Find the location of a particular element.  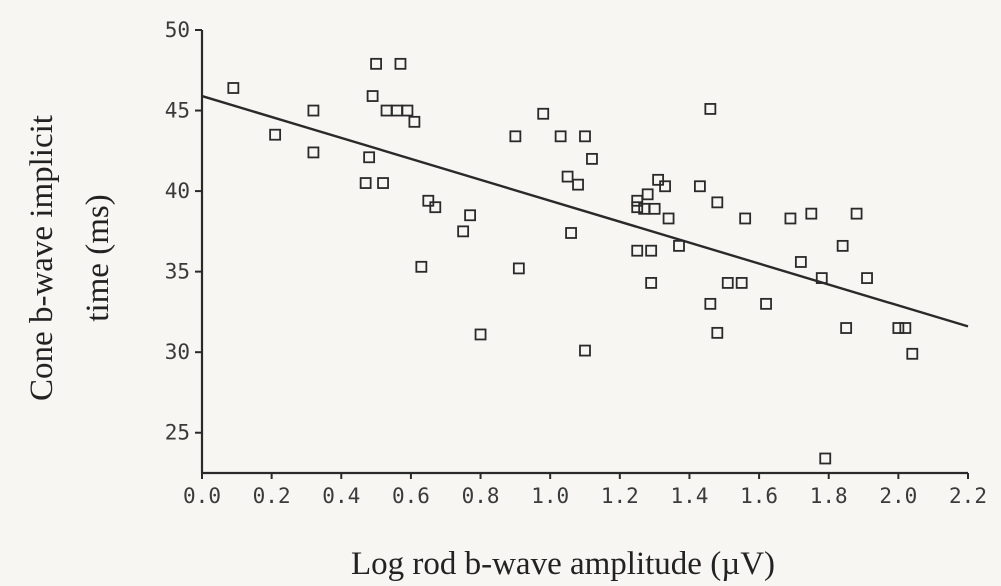

y-tick-labels: 25 30 35 40 45 50 is located at coordinates (177, 231).